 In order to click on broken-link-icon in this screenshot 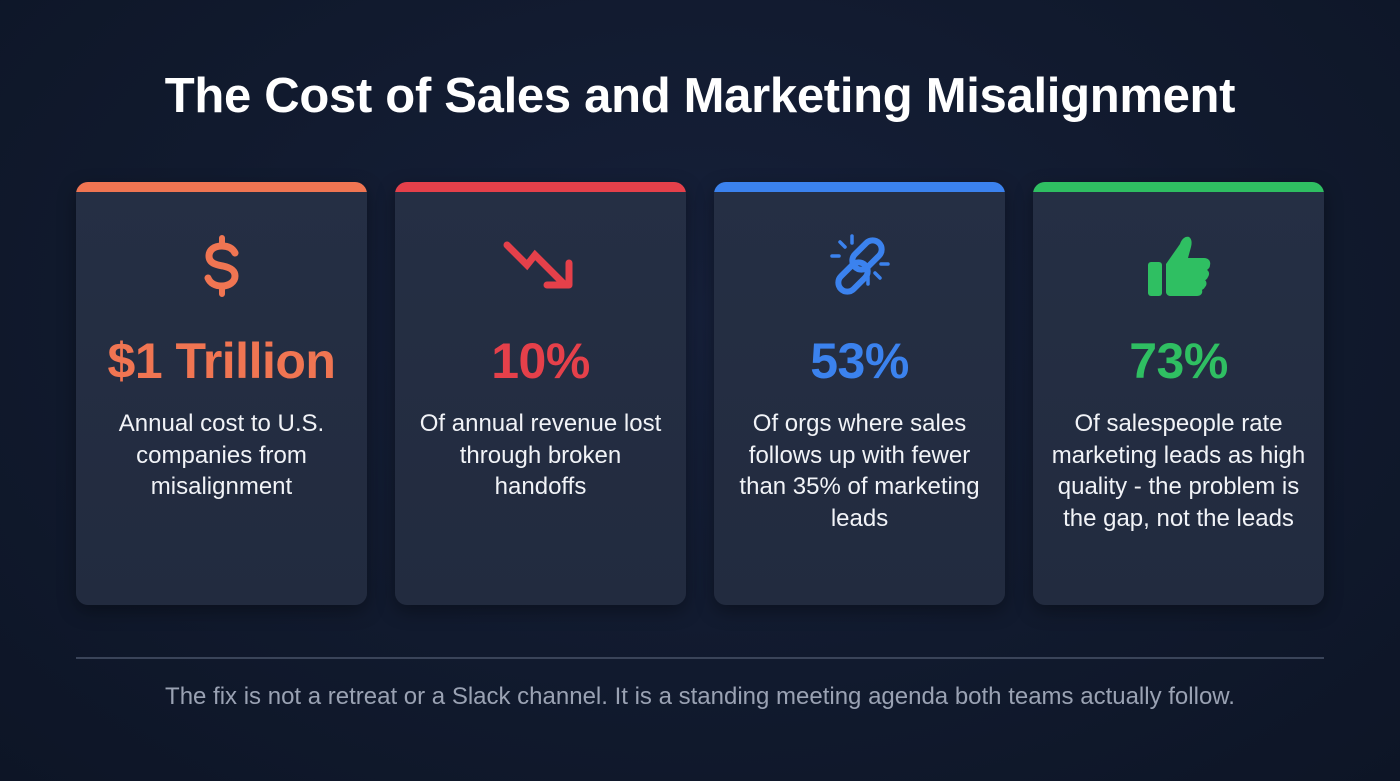, I will do `click(859, 266)`.